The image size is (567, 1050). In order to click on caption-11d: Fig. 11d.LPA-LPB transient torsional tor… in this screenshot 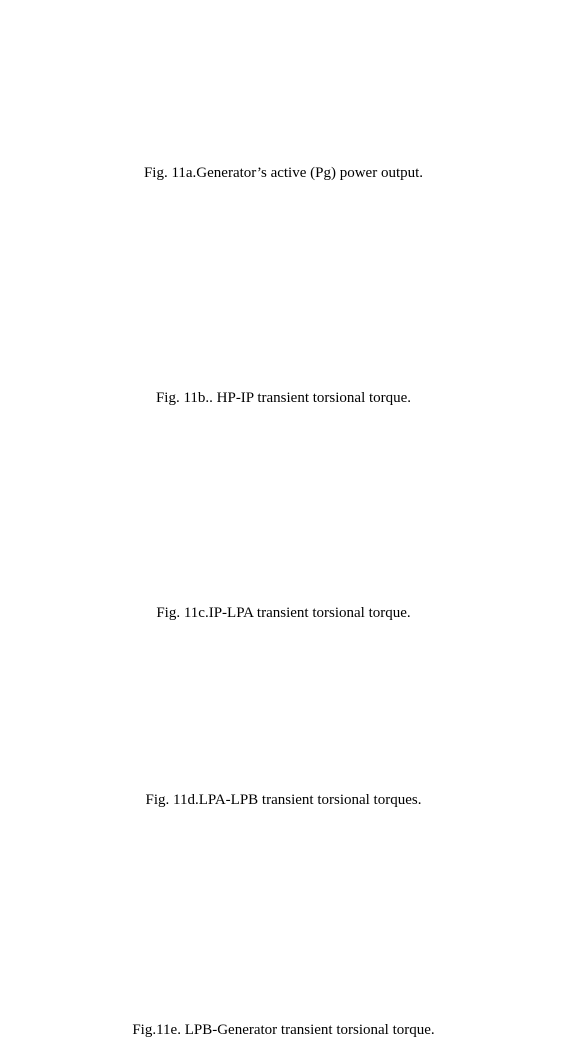, I will do `click(283, 800)`.